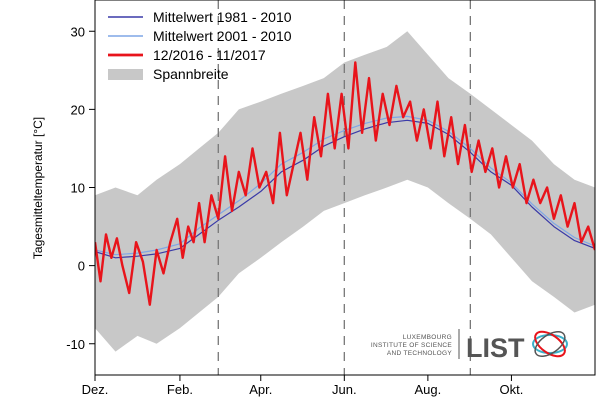  Describe the element at coordinates (81, 266) in the screenshot. I see `y-tick-label: 0` at that location.